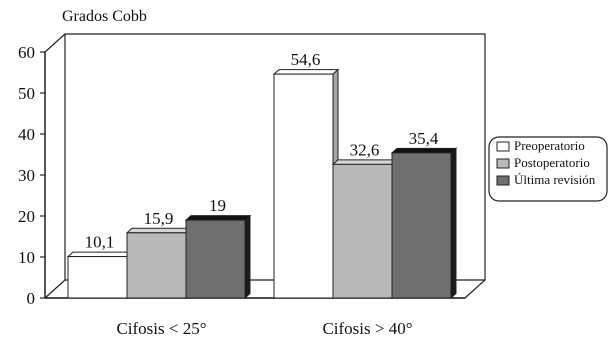 The width and height of the screenshot is (613, 346). I want to click on legend-label: Última revisión, so click(555, 179).